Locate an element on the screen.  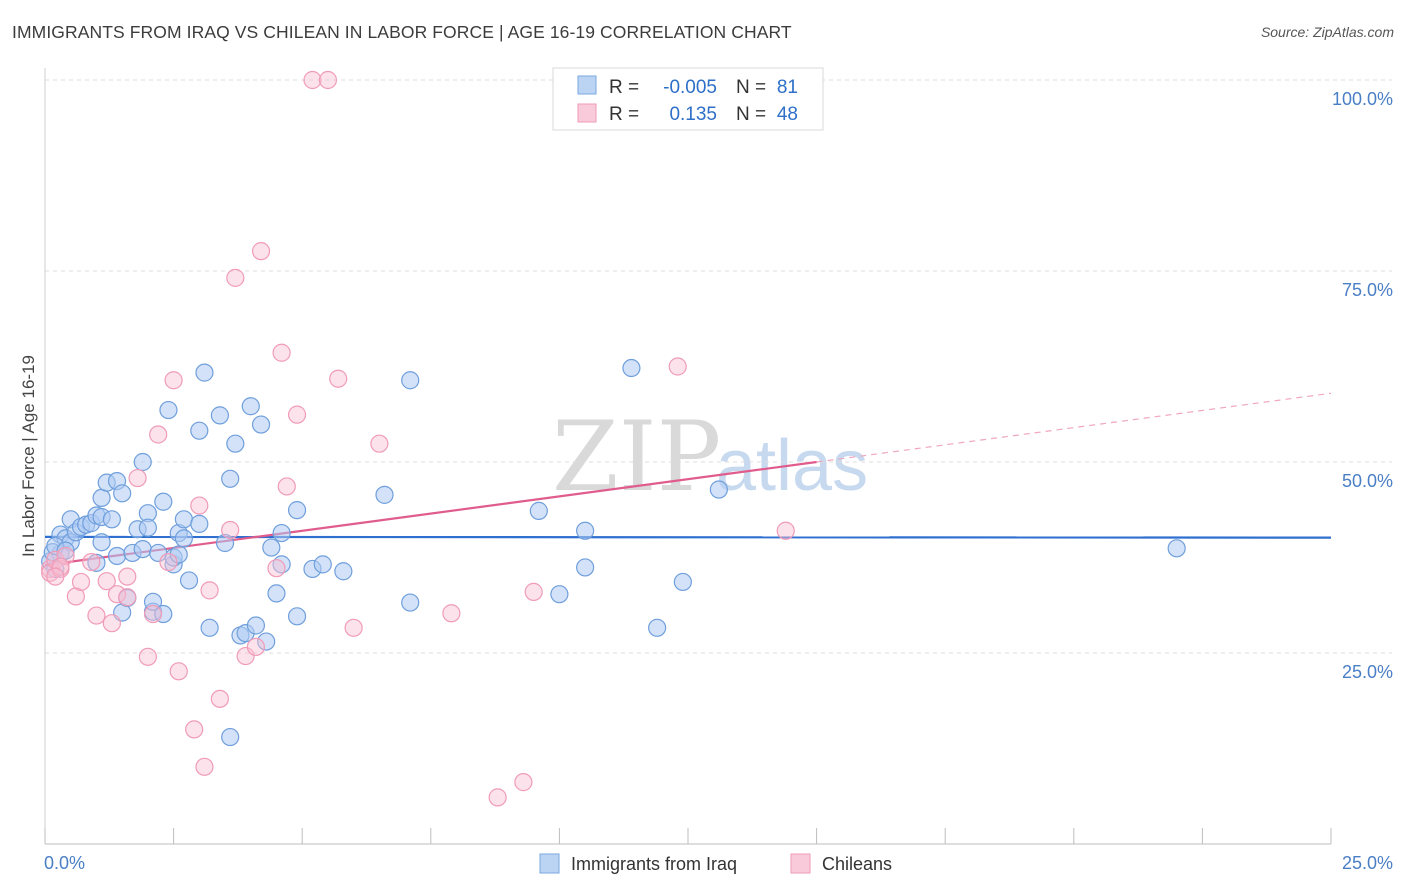
legend-swatch-chileans is located at coordinates (587, 113).